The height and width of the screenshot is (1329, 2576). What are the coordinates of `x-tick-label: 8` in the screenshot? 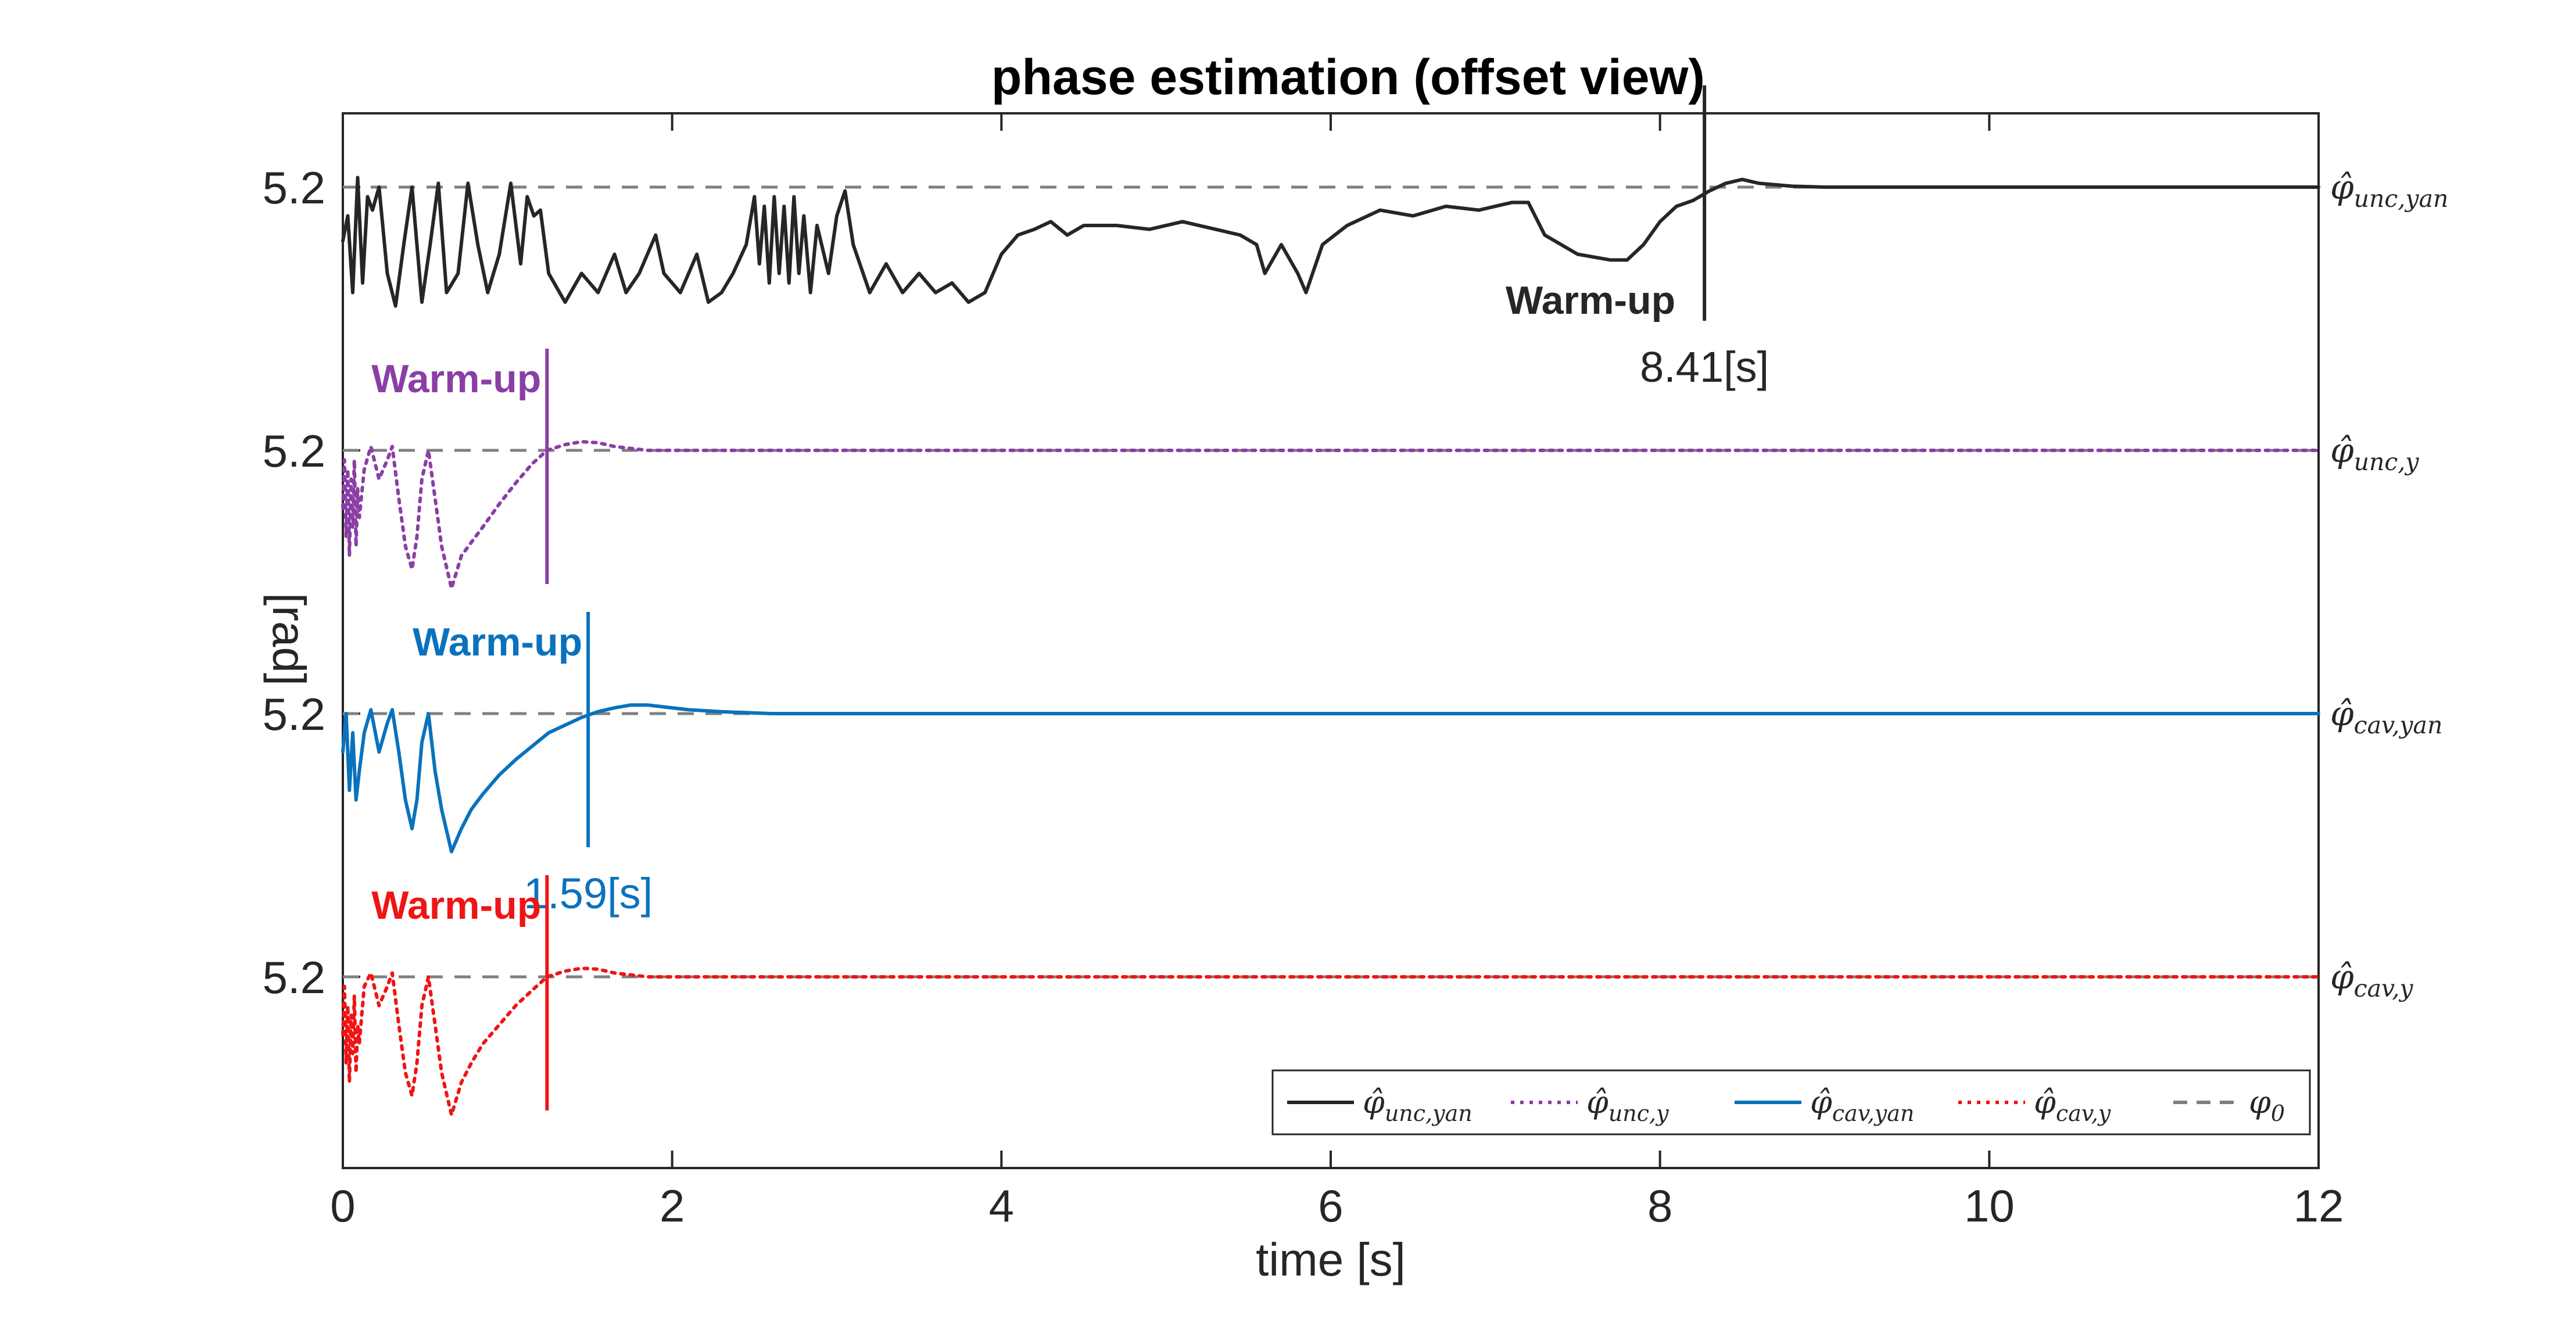 It's located at (1659, 1206).